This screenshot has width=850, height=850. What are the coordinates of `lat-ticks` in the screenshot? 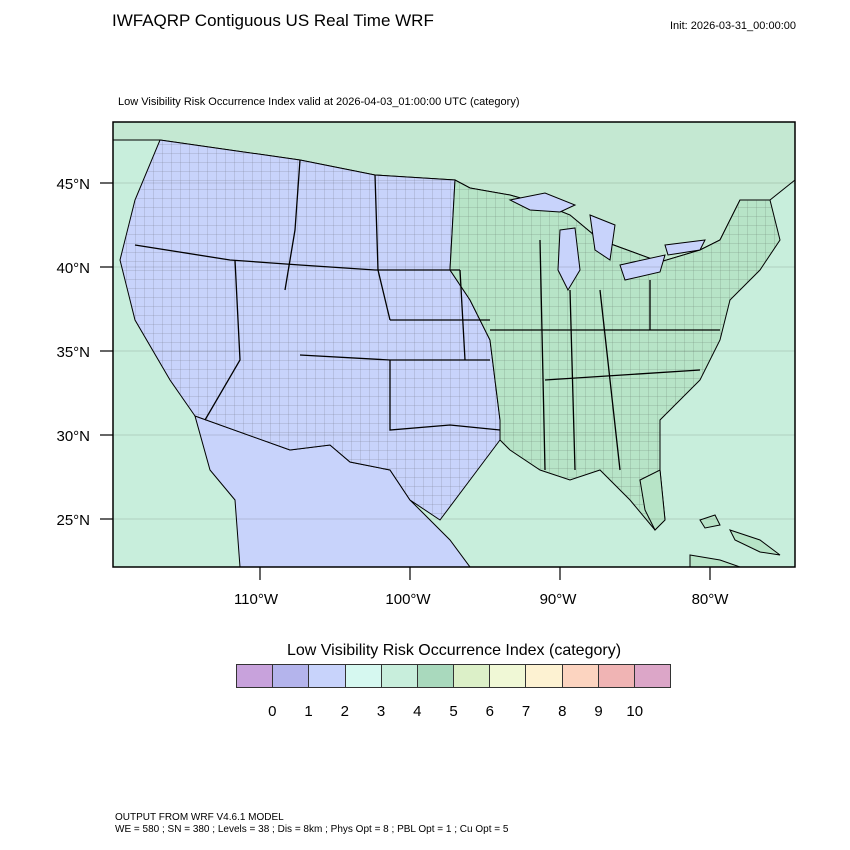 It's located at (106, 351).